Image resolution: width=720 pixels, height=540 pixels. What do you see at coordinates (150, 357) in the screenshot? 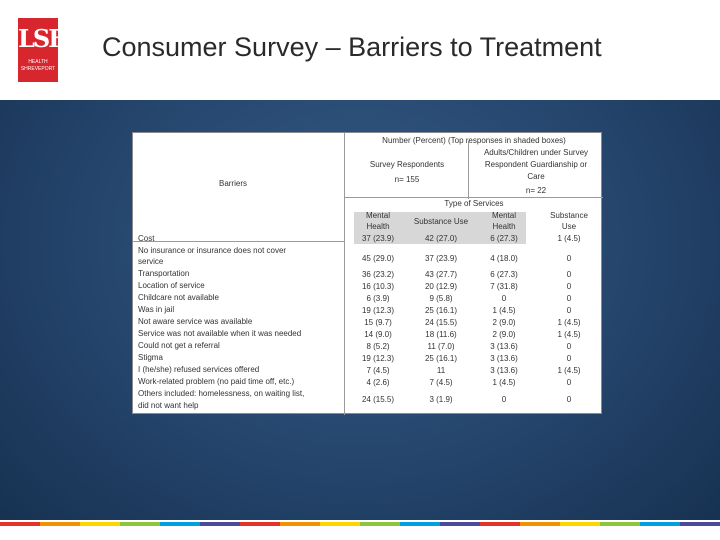
I see `barrier-label: Stigma` at bounding box center [150, 357].